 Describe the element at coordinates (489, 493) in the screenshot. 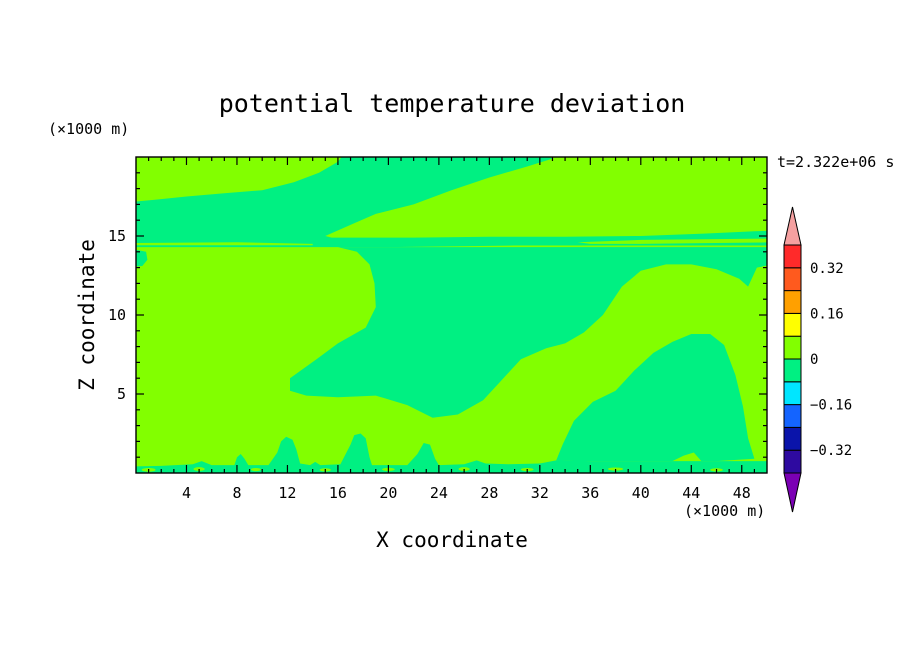

I see `x-tick-label: 28` at that location.